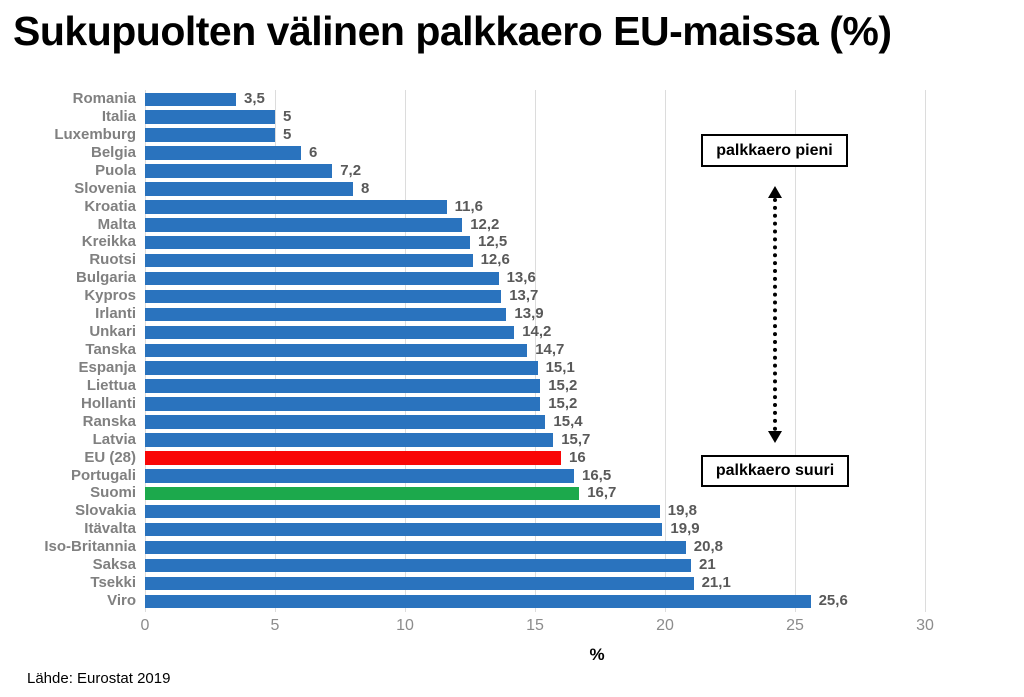  I want to click on value-label: 21,1, so click(716, 583).